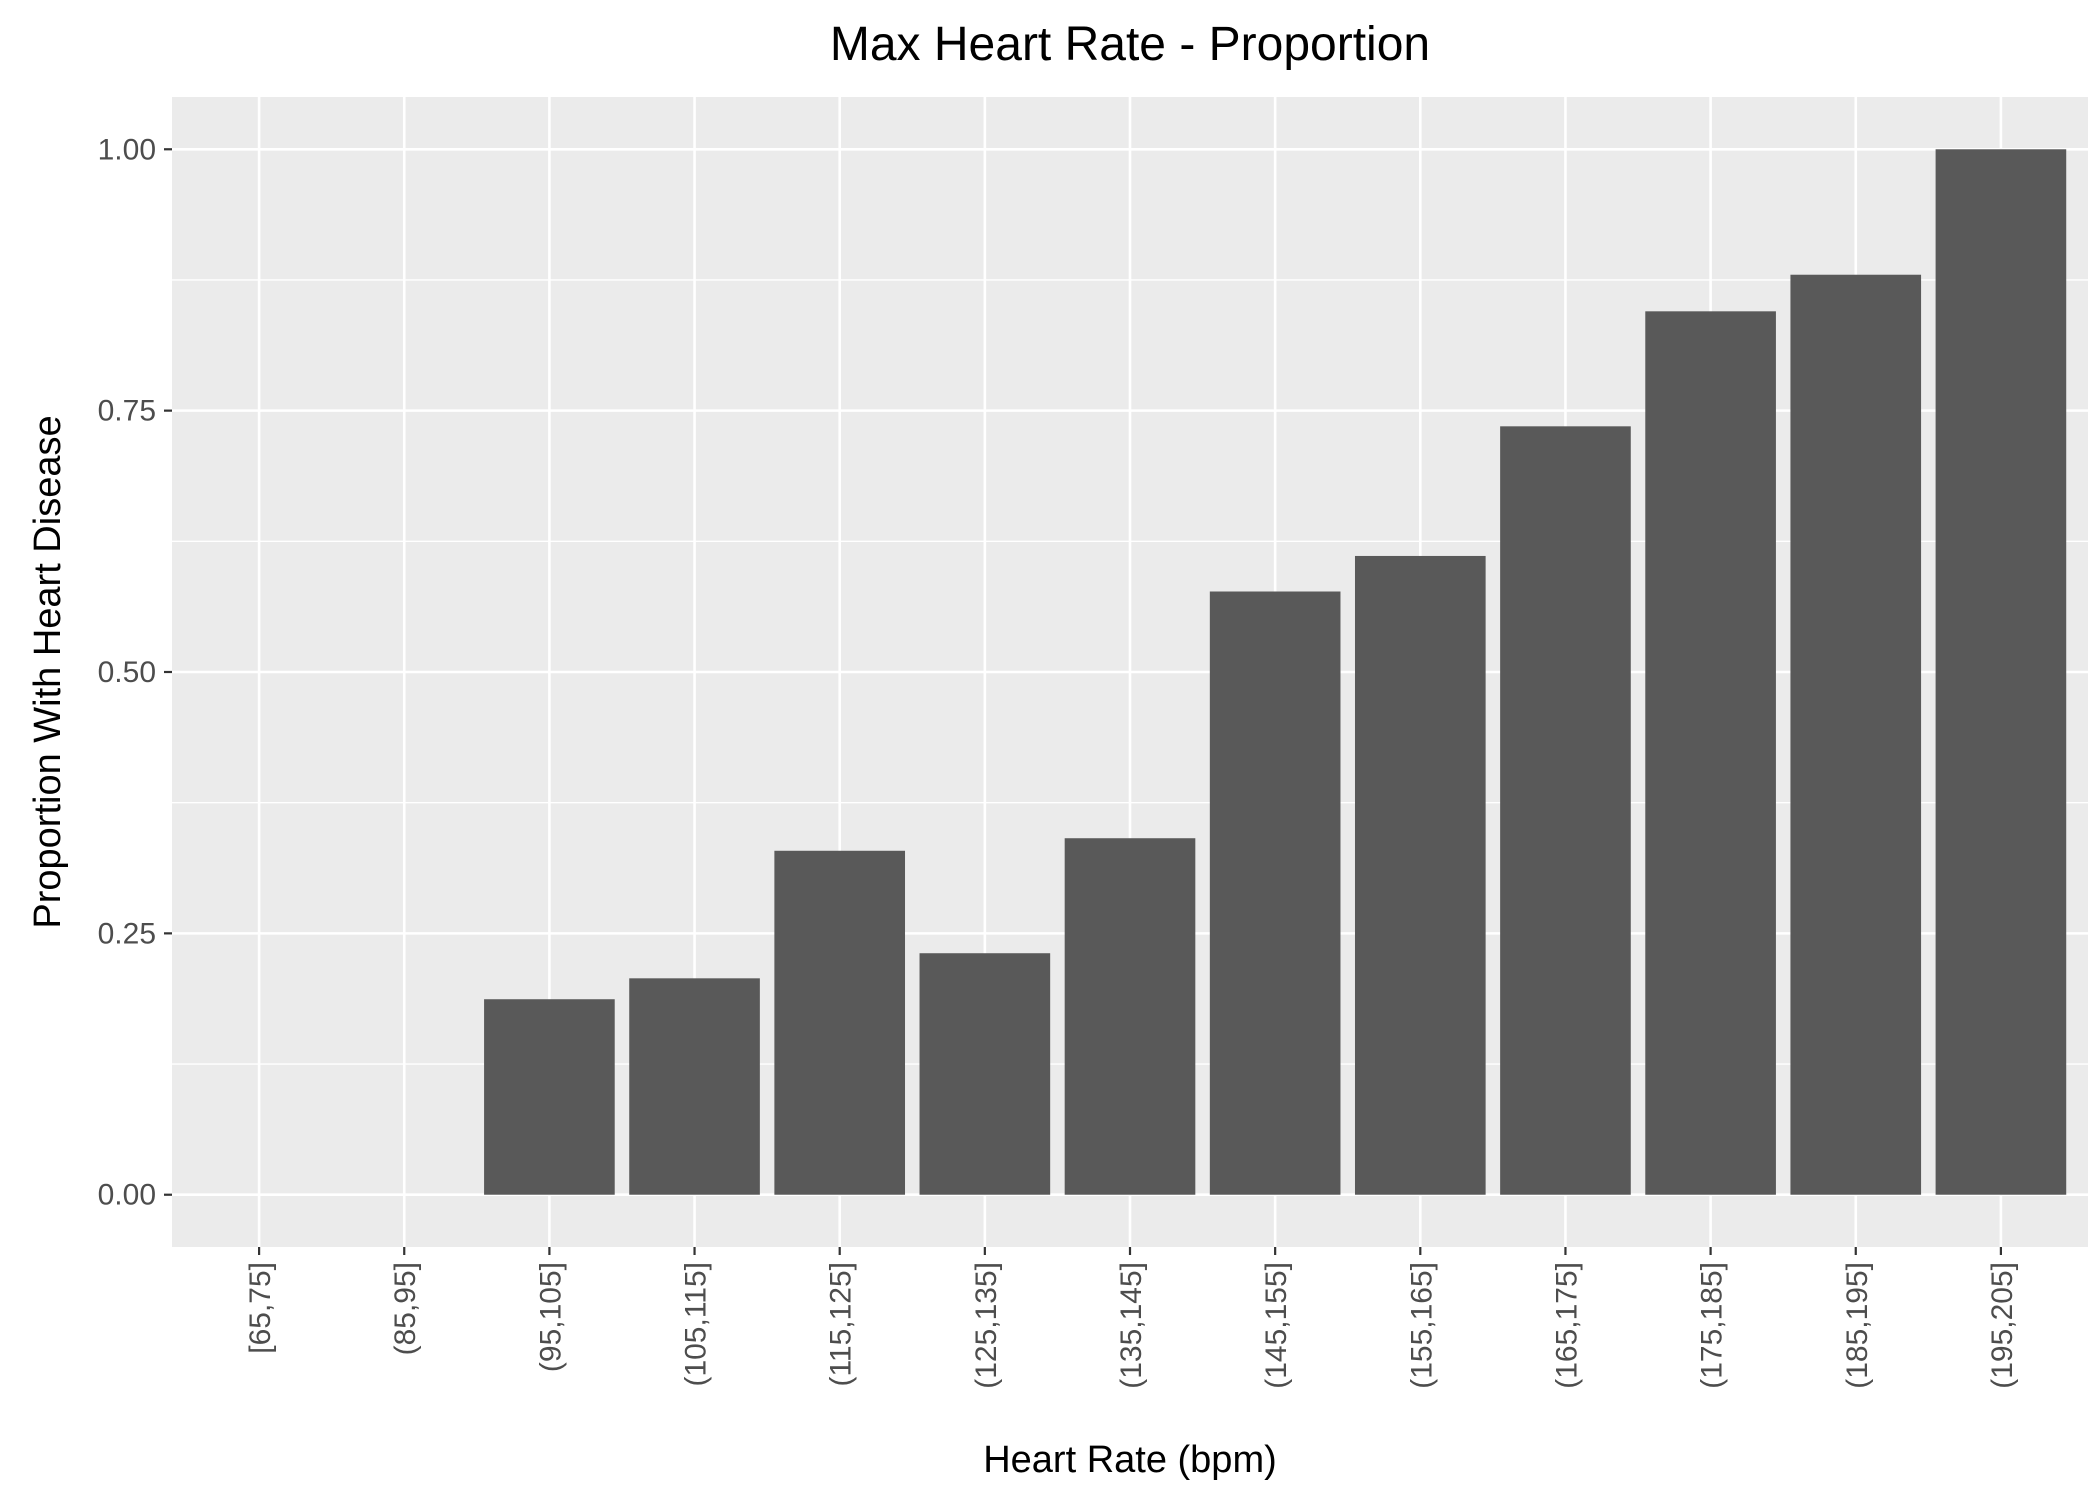  What do you see at coordinates (405, 1308) in the screenshot?
I see `x-tick-label: (85,95]` at bounding box center [405, 1308].